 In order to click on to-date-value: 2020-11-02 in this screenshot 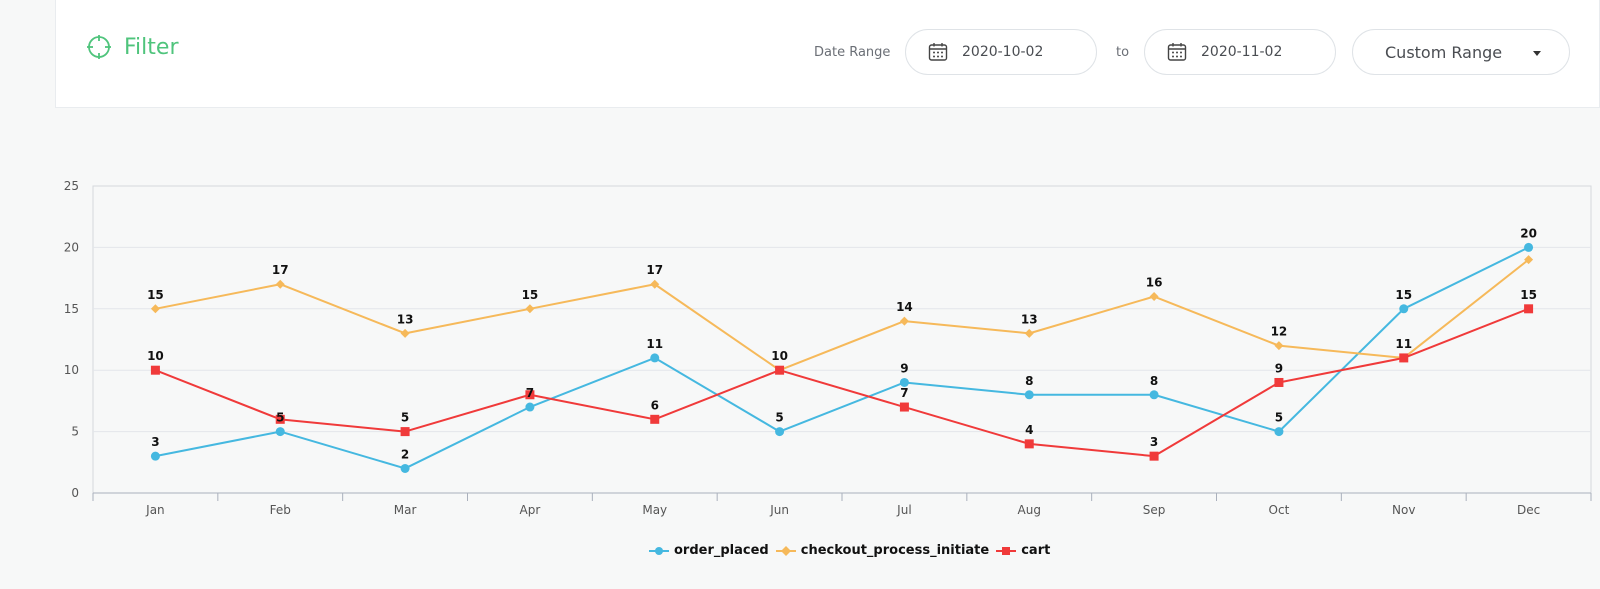, I will do `click(1242, 52)`.